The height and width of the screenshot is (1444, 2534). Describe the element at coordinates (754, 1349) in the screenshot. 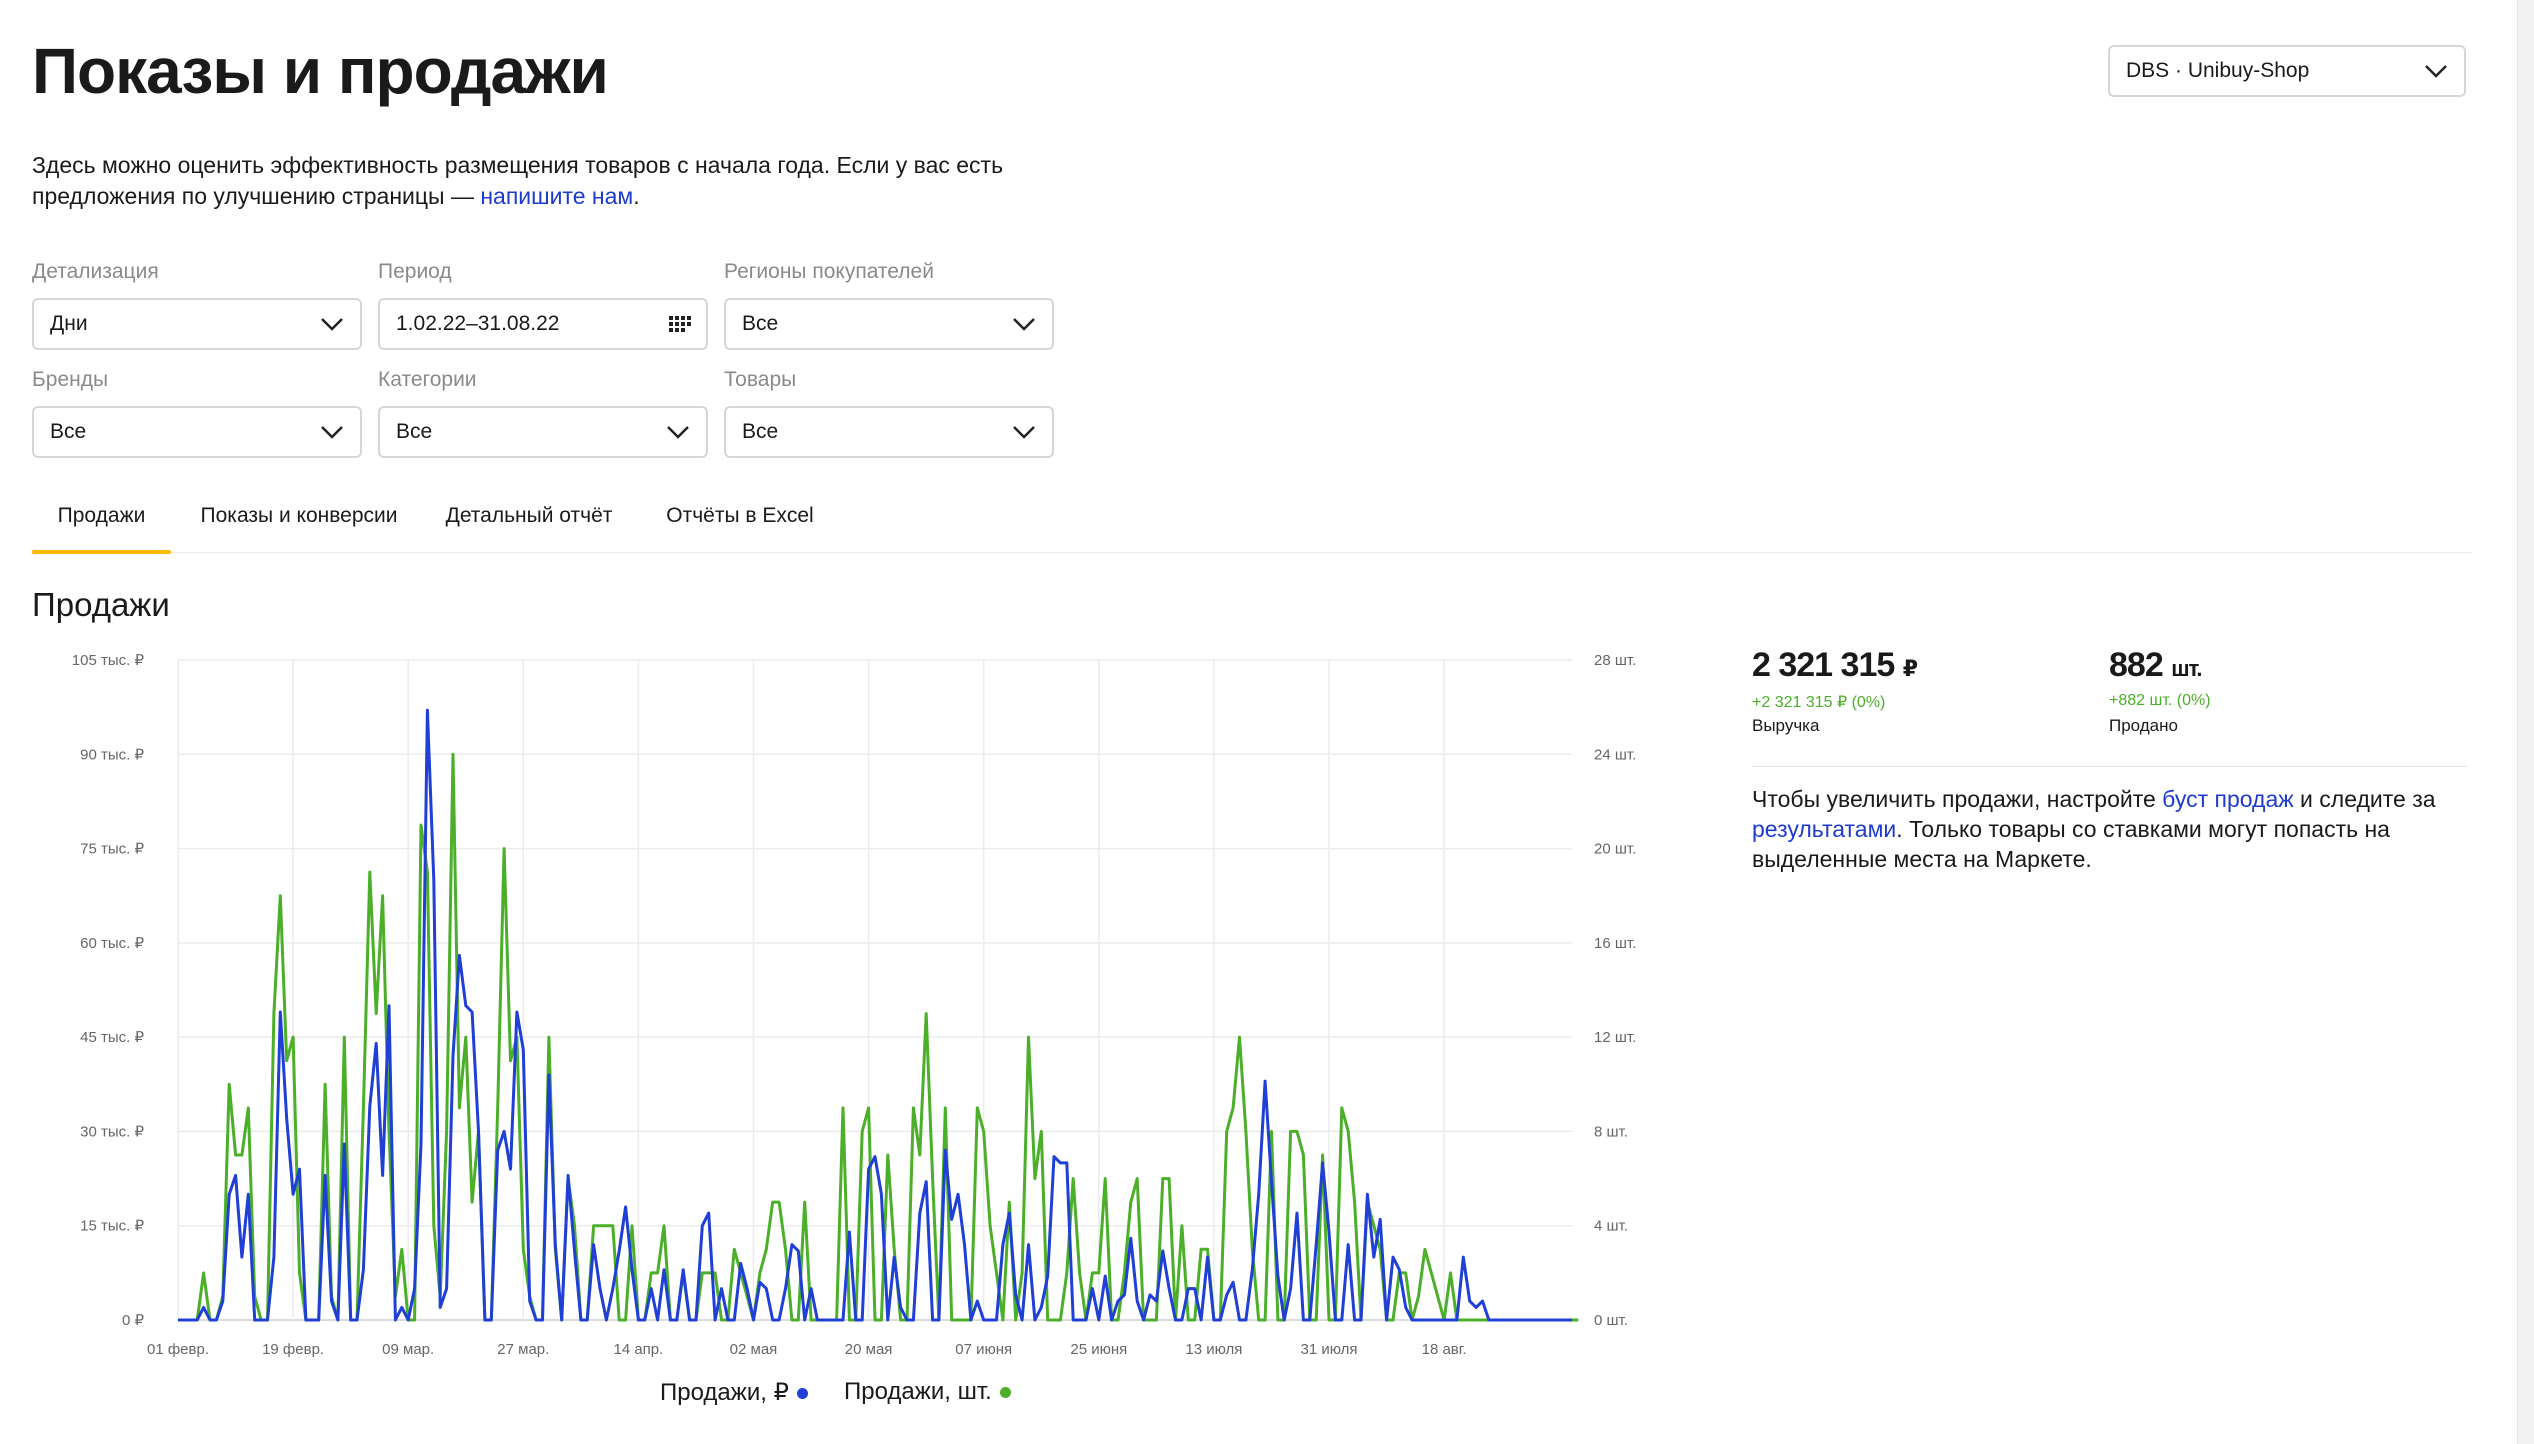

I see `x-tick-label: 02 мая` at that location.